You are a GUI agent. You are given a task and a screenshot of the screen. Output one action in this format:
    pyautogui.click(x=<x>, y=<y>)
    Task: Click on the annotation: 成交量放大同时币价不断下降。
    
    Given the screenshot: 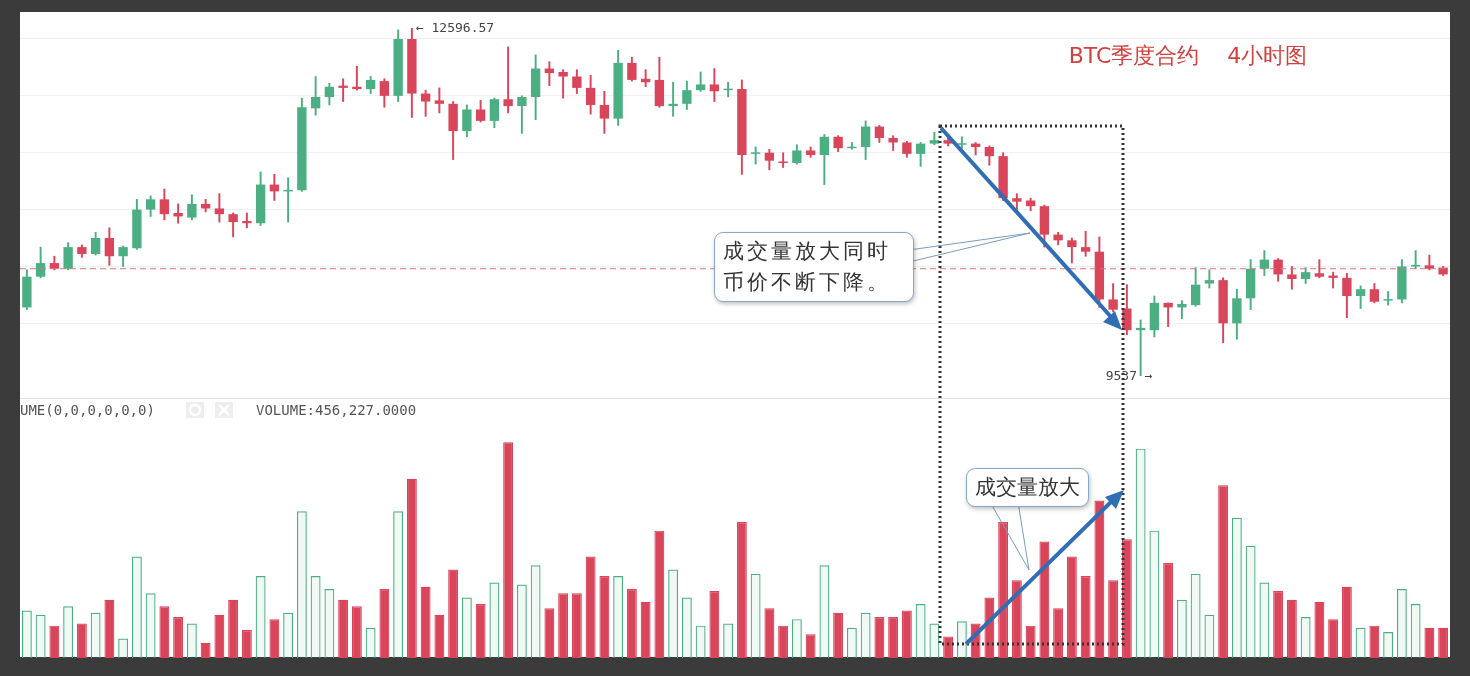 What is the action you would take?
    pyautogui.click(x=814, y=267)
    